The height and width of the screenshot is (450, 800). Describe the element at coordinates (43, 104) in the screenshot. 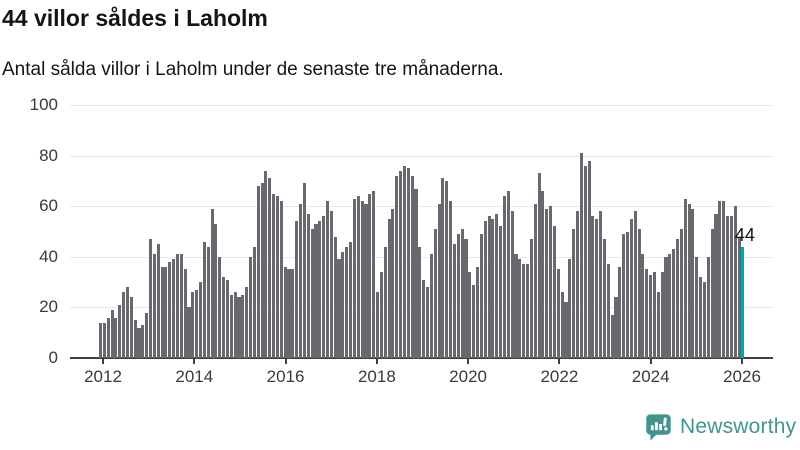

I see `y-axis-label: 100` at that location.